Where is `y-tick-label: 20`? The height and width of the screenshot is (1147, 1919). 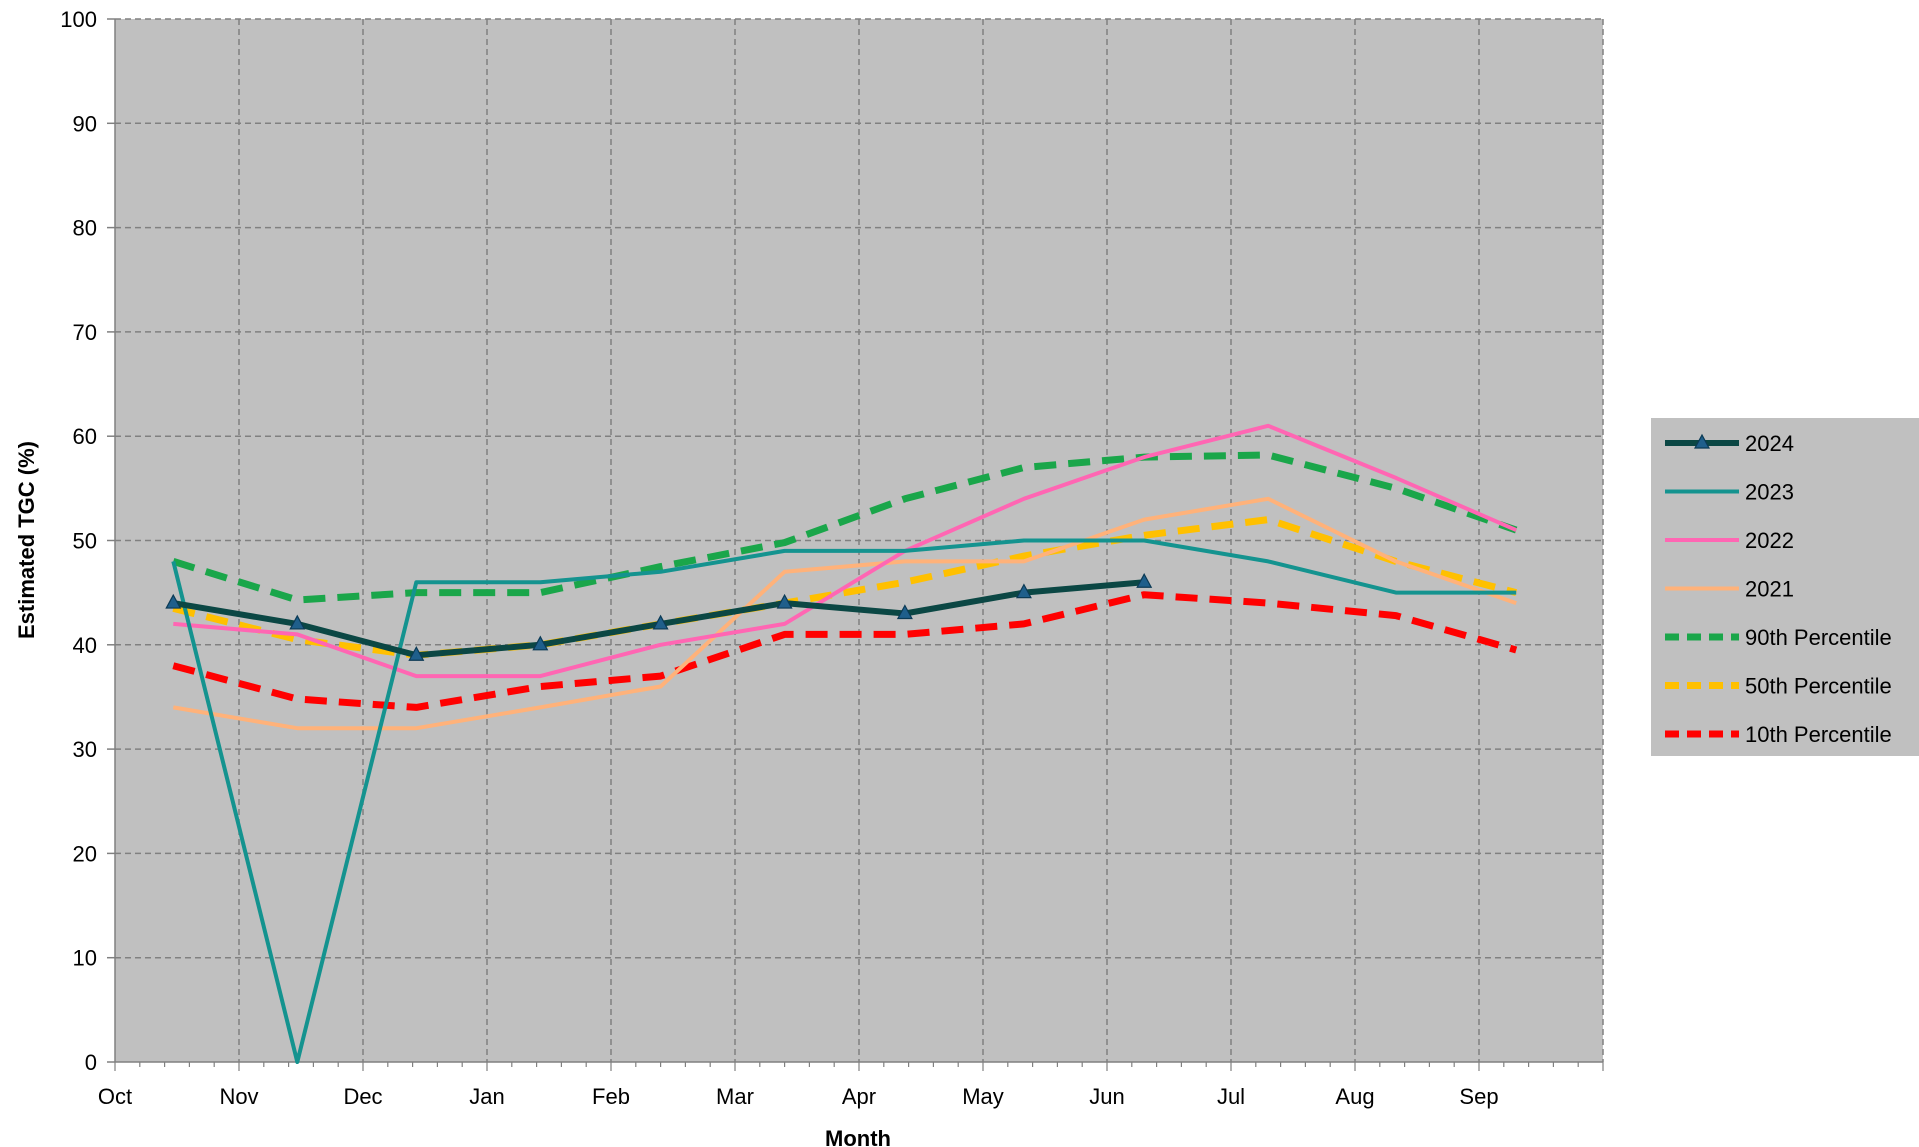
y-tick-label: 20 is located at coordinates (85, 853).